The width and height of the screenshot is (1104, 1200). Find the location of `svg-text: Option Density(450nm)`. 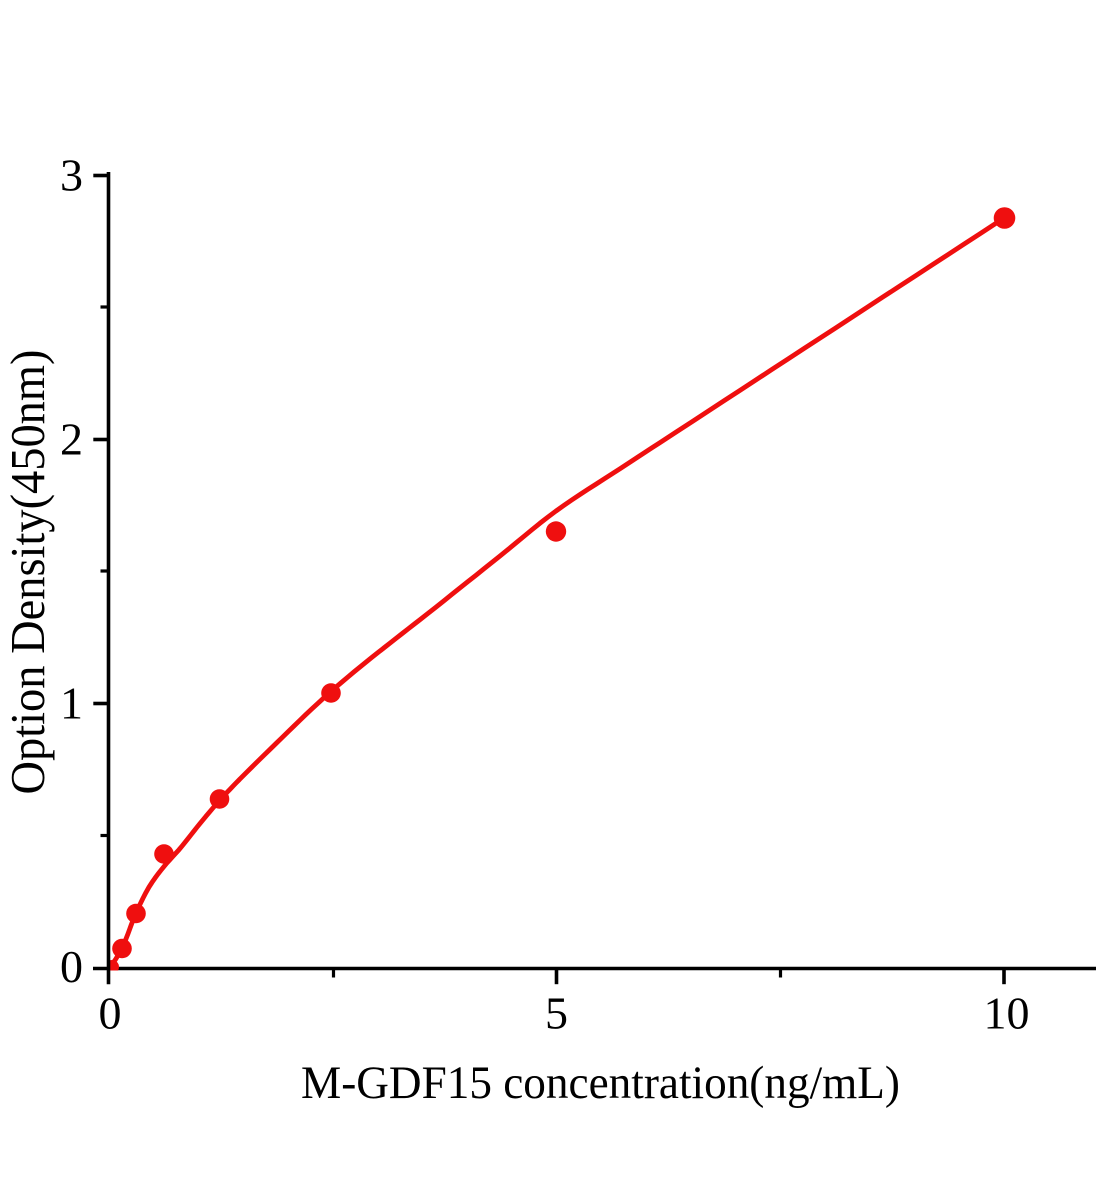

svg-text: Option Density(450nm) is located at coordinates (28, 572).